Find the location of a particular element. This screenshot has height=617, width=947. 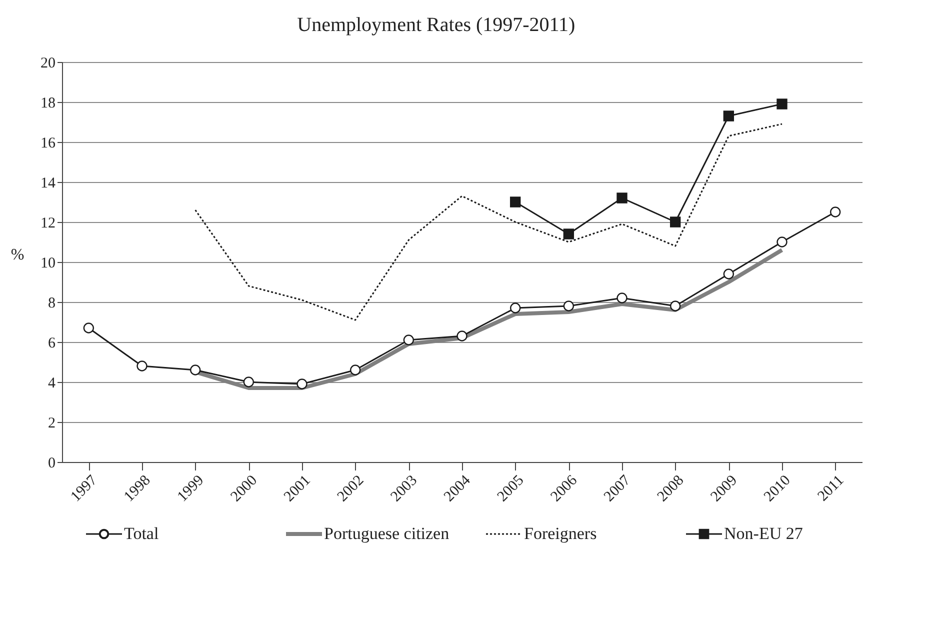

legend-label: Portuguese citizen is located at coordinates (387, 533).